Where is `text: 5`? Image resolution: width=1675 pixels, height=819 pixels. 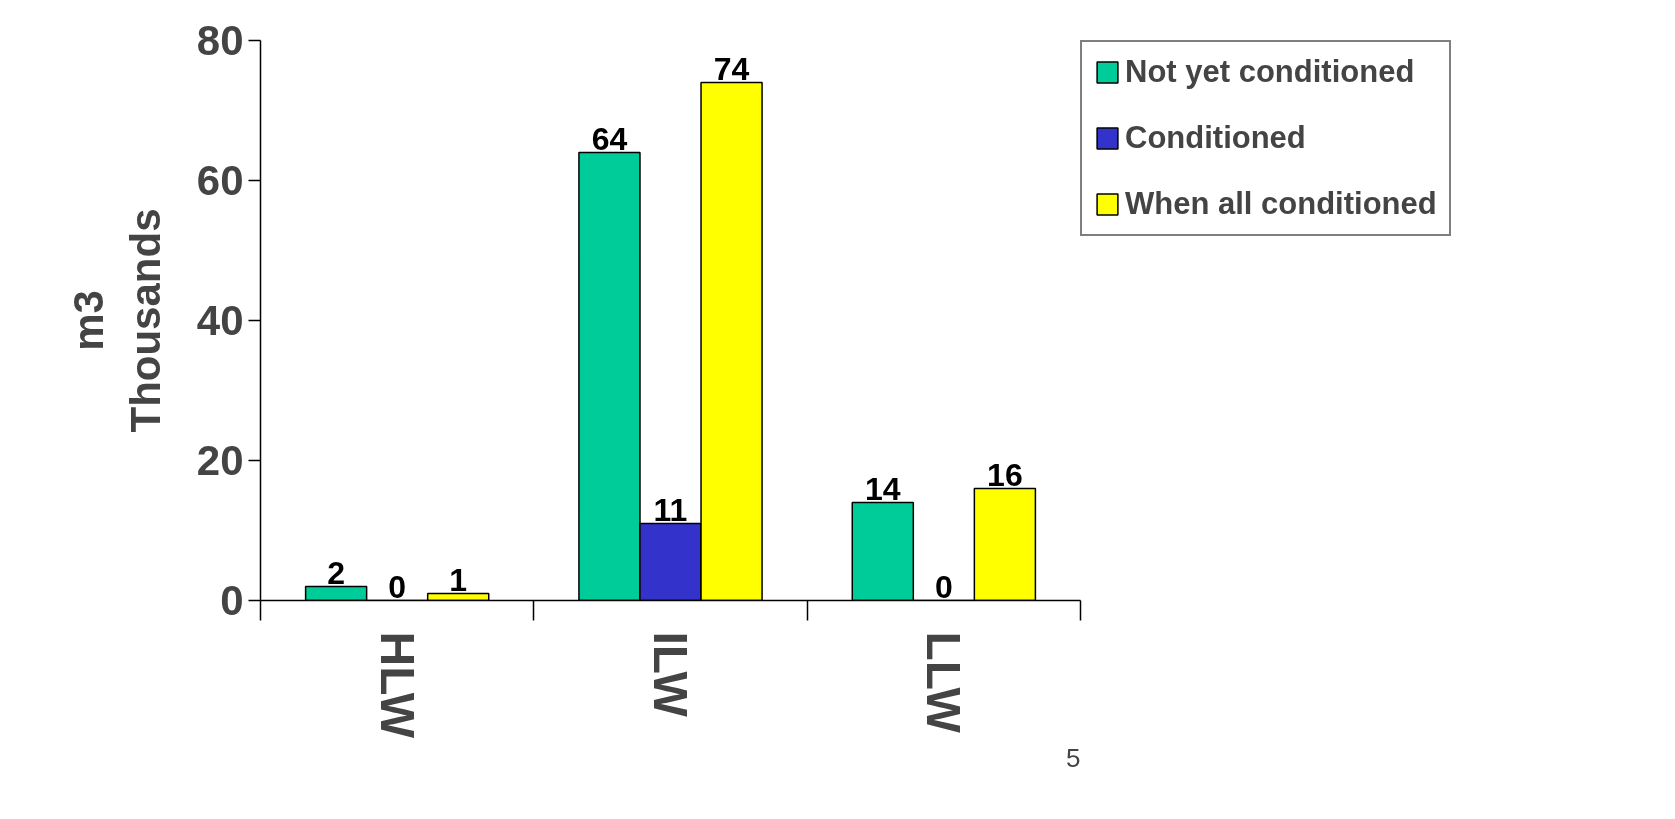 text: 5 is located at coordinates (1073, 757).